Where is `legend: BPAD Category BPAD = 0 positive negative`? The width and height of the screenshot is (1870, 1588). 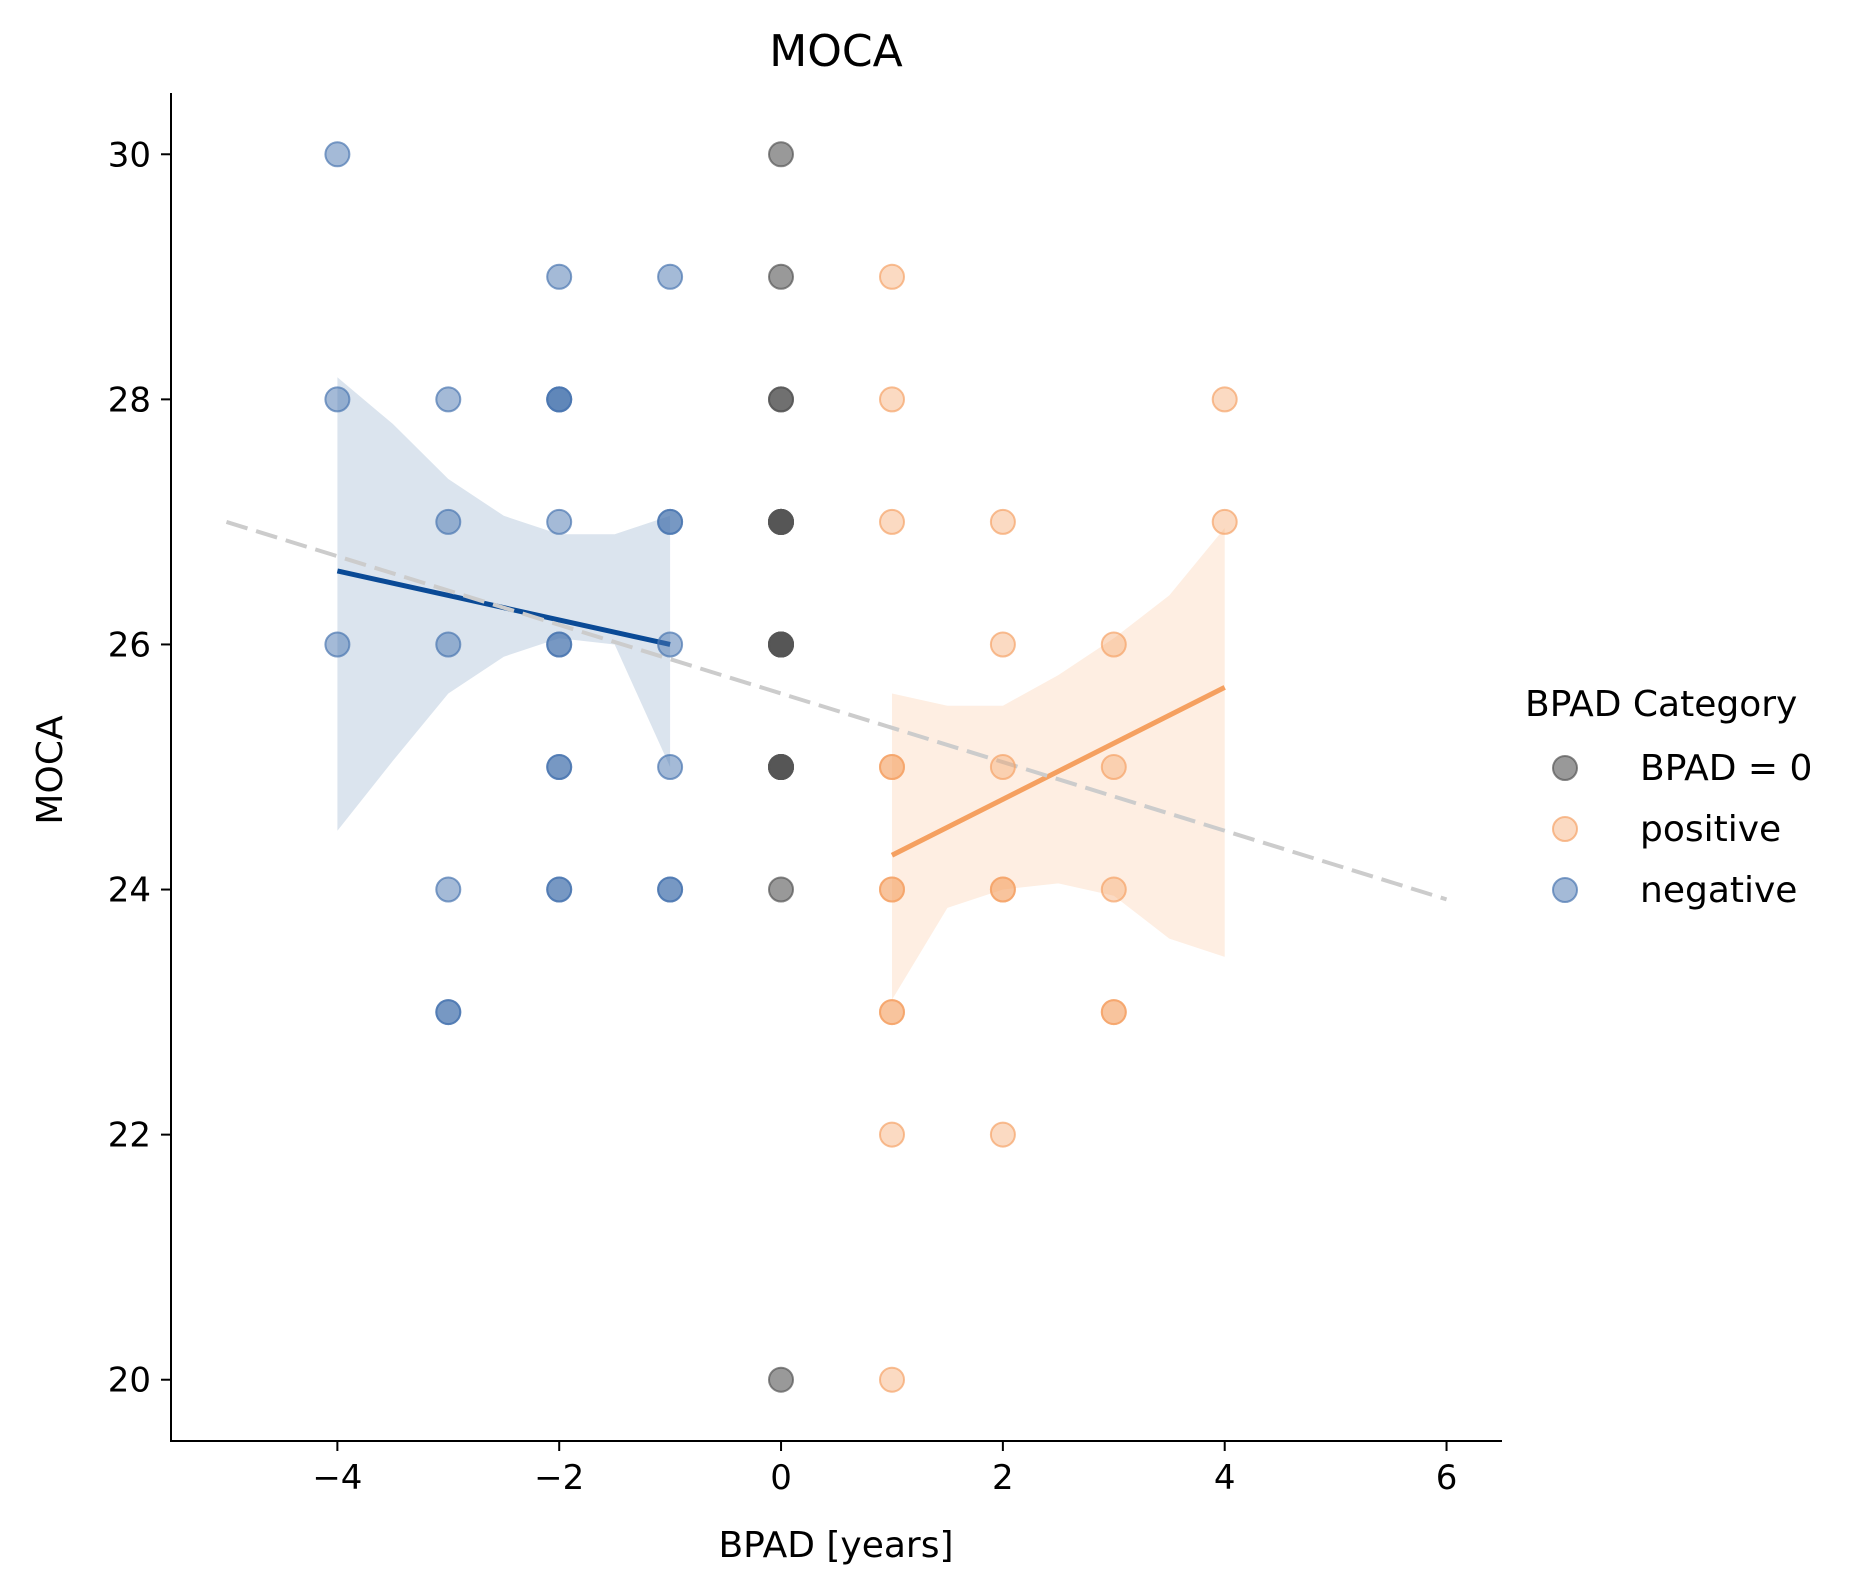
legend: BPAD Category BPAD = 0 positive negative is located at coordinates (1668, 797).